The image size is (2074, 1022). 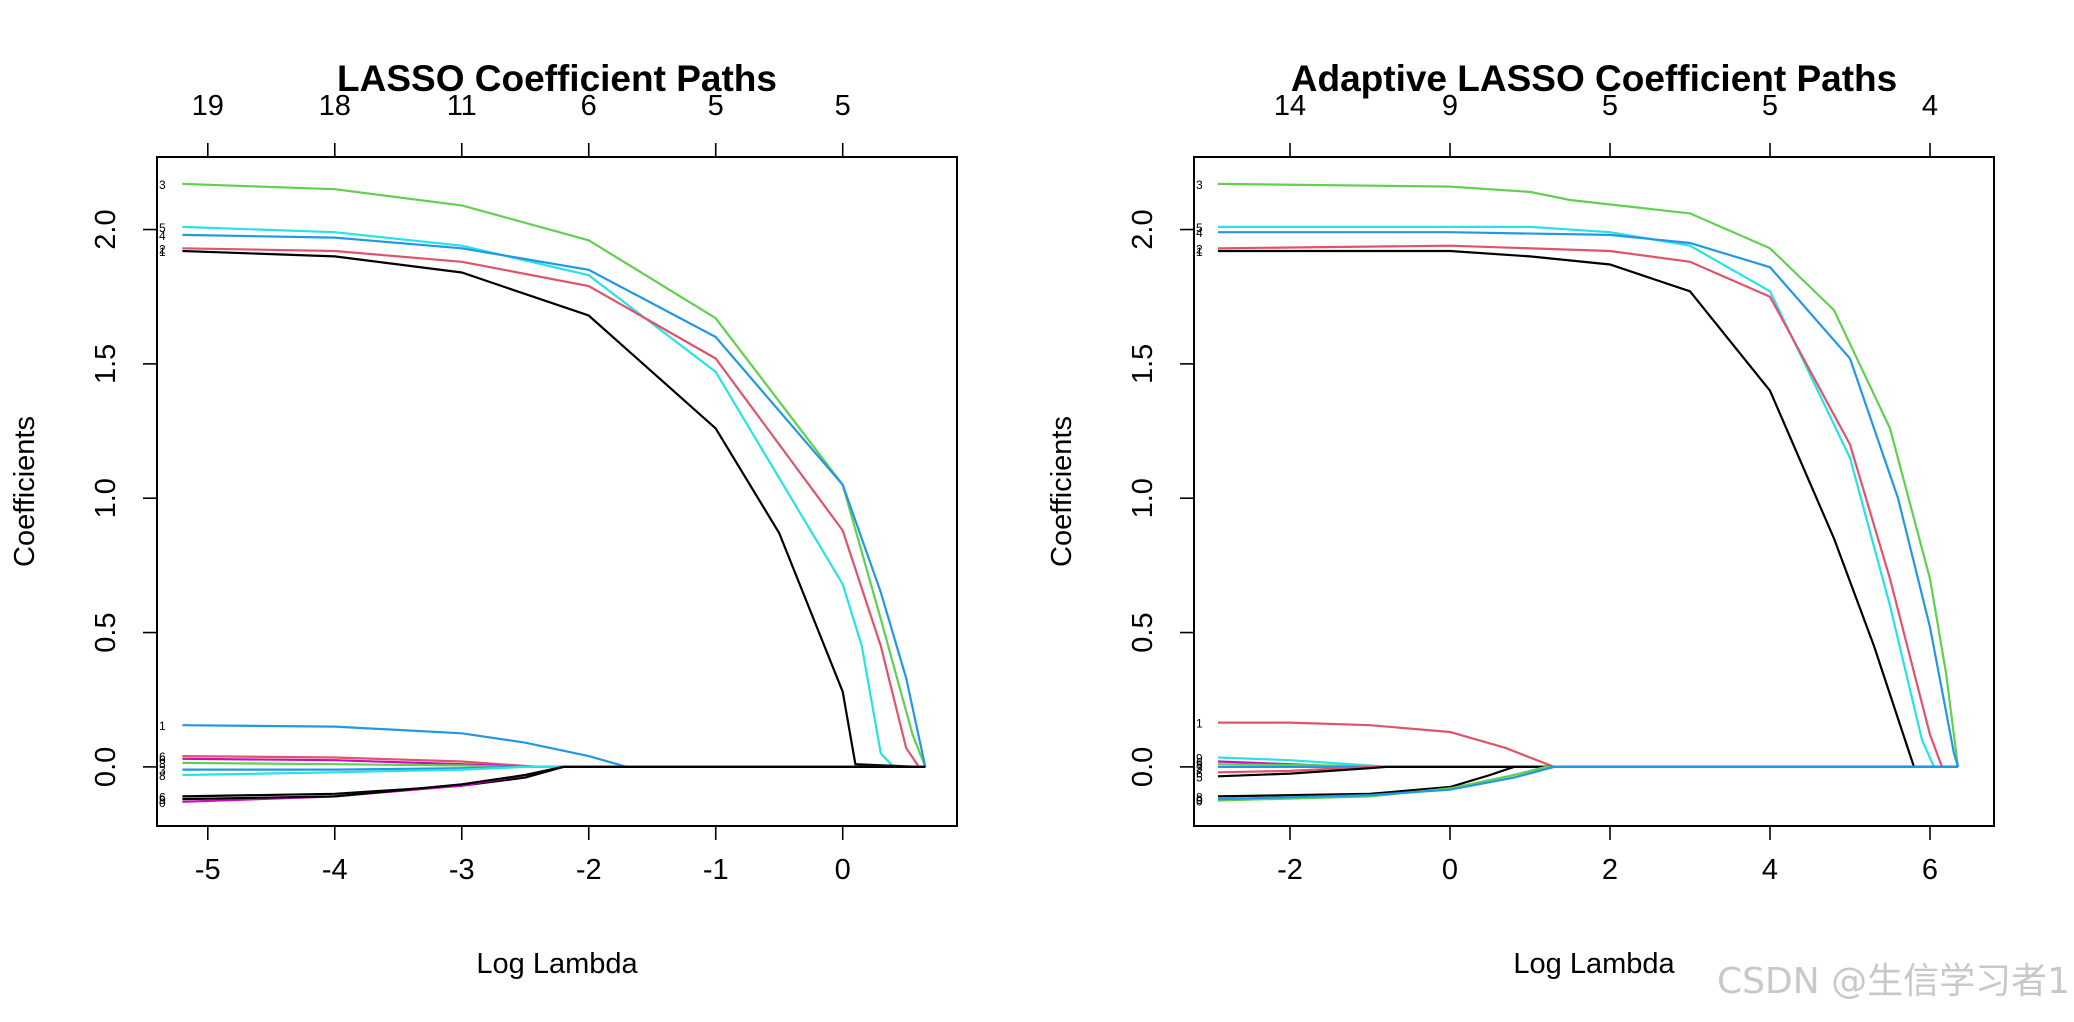 I want to click on x-tick-label: 6, so click(x=1930, y=870).